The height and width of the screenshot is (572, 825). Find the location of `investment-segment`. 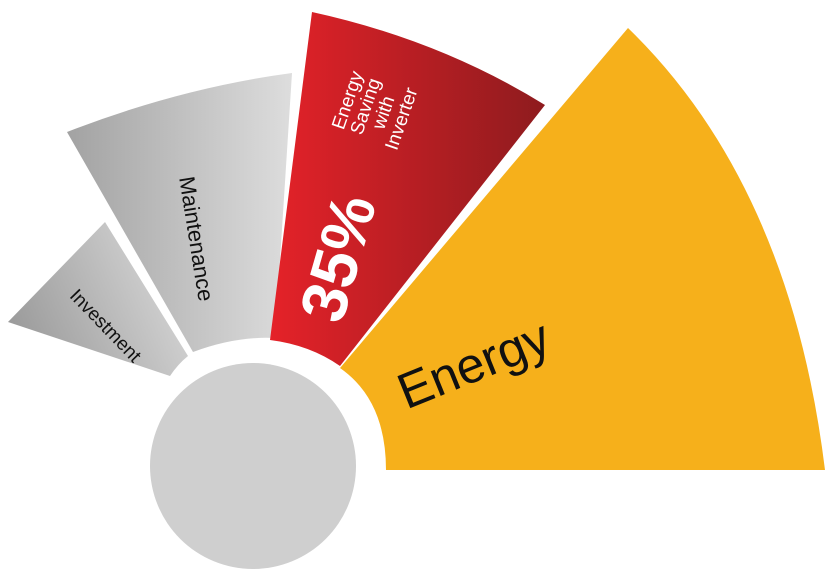

investment-segment is located at coordinates (98, 299).